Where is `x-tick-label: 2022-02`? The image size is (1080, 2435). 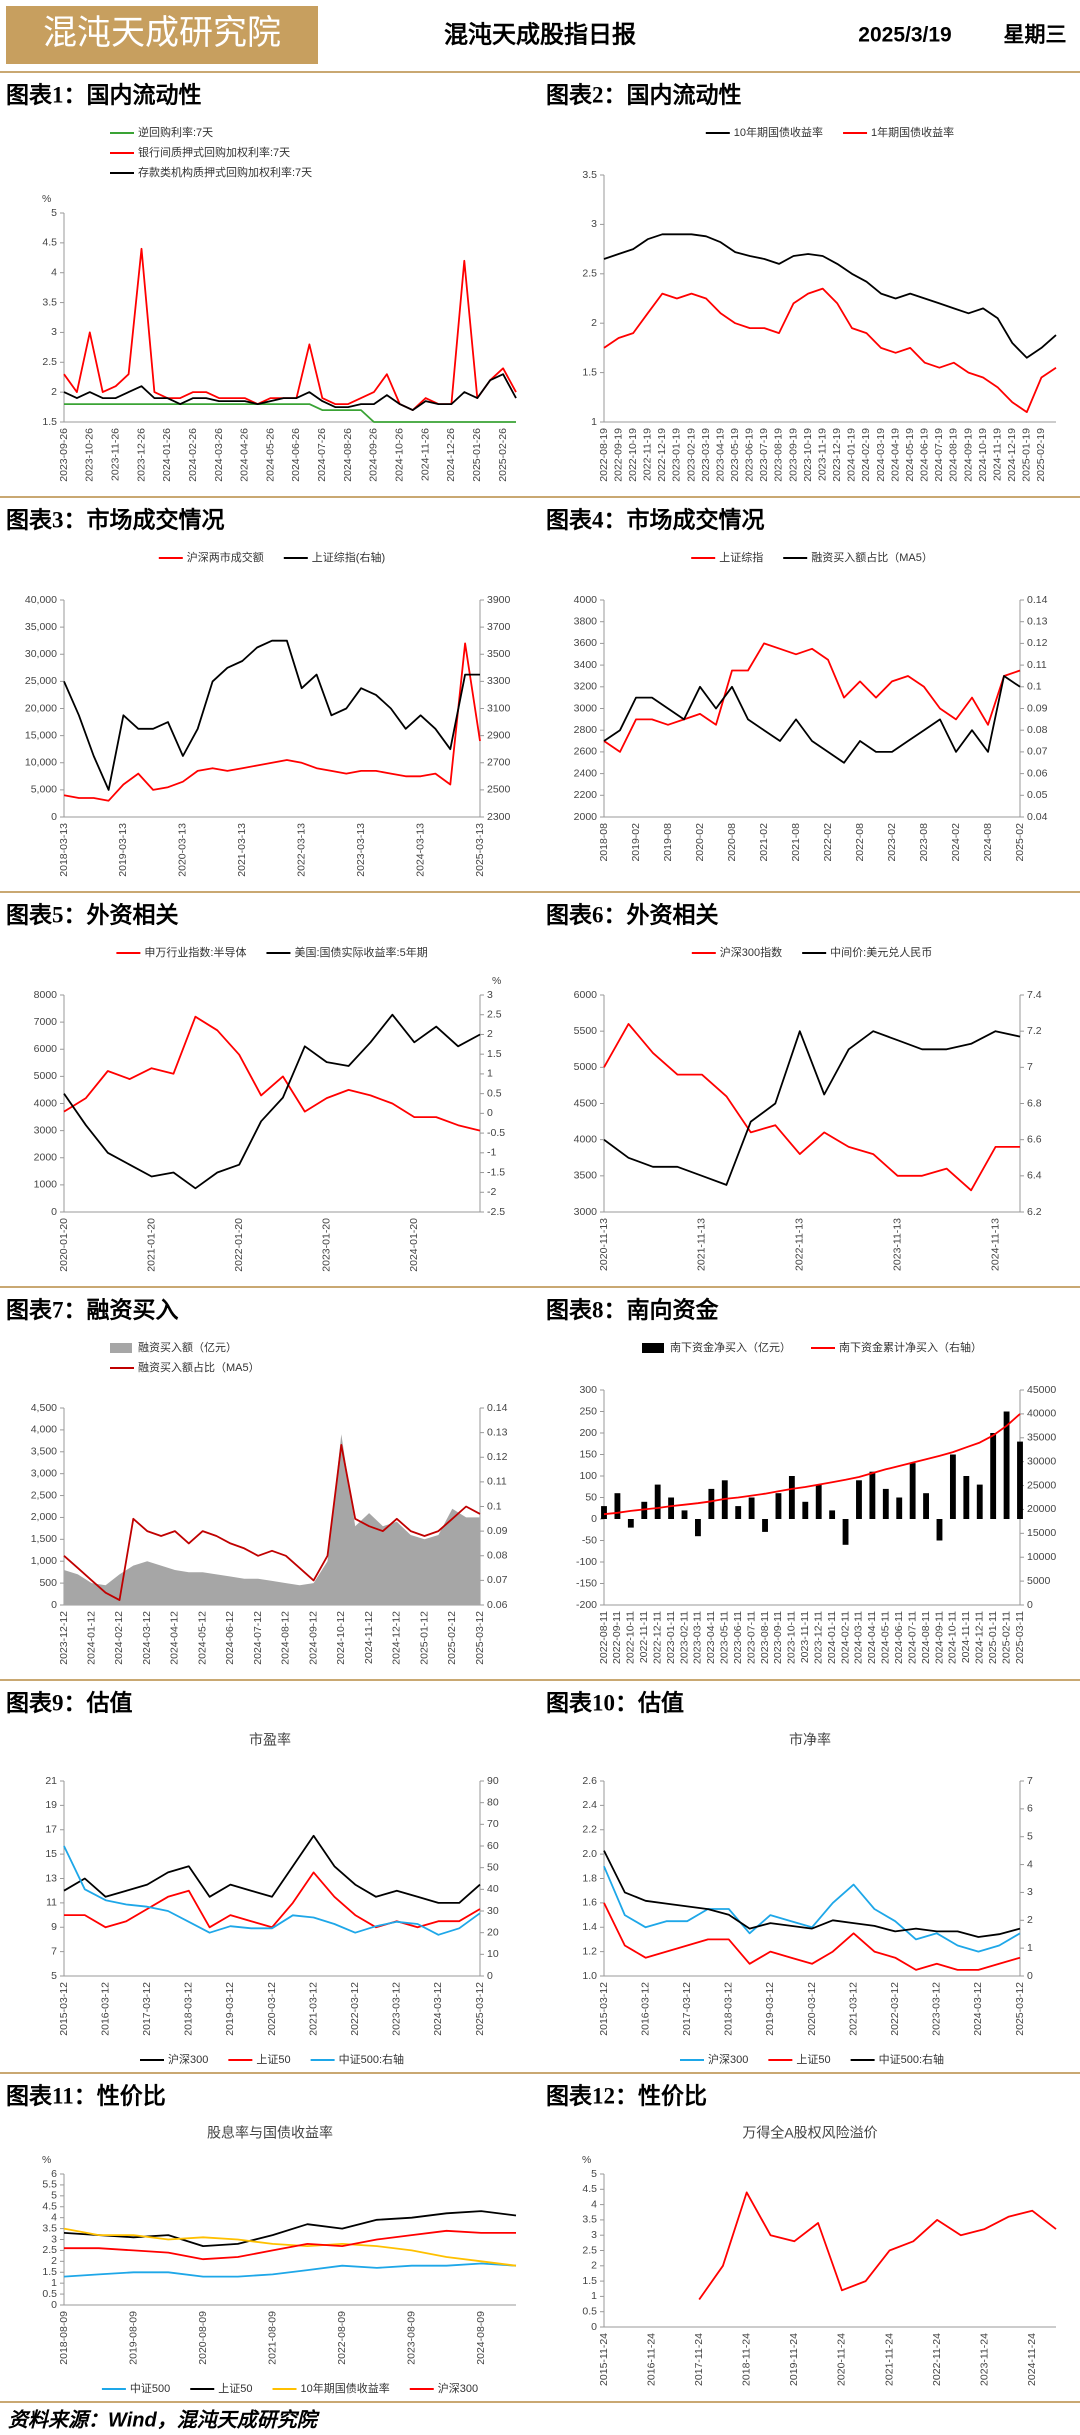
x-tick-label: 2022-02 is located at coordinates (828, 842).